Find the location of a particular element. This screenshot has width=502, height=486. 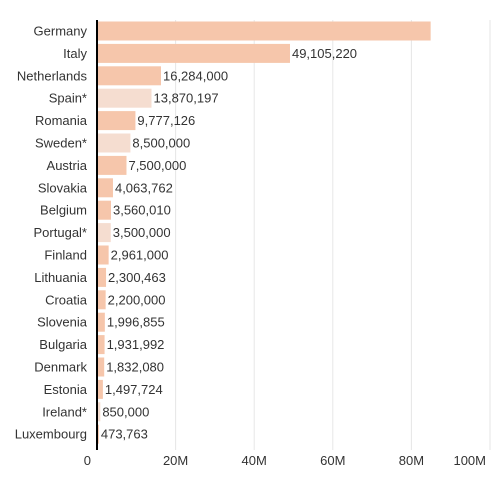

value-label: 4,063,762 is located at coordinates (144, 187).